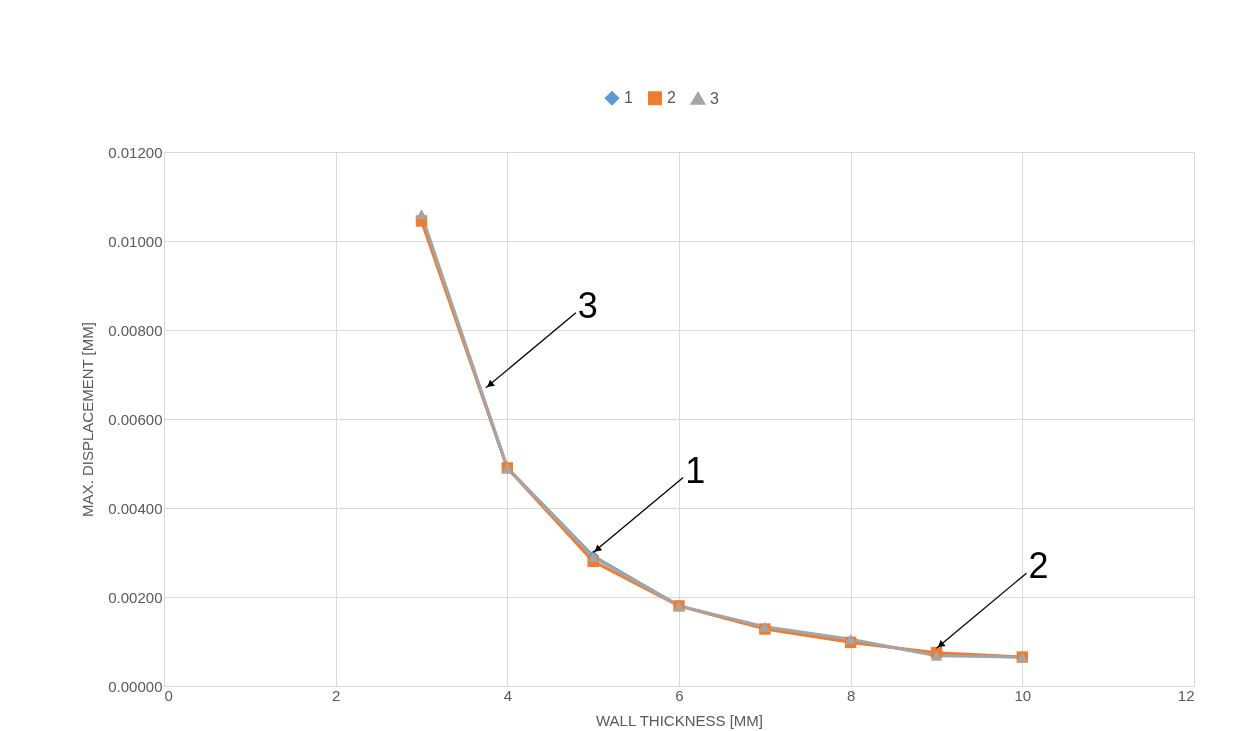 This screenshot has height=731, width=1236. I want to click on y-tick-label: 0.00800, so click(135, 330).